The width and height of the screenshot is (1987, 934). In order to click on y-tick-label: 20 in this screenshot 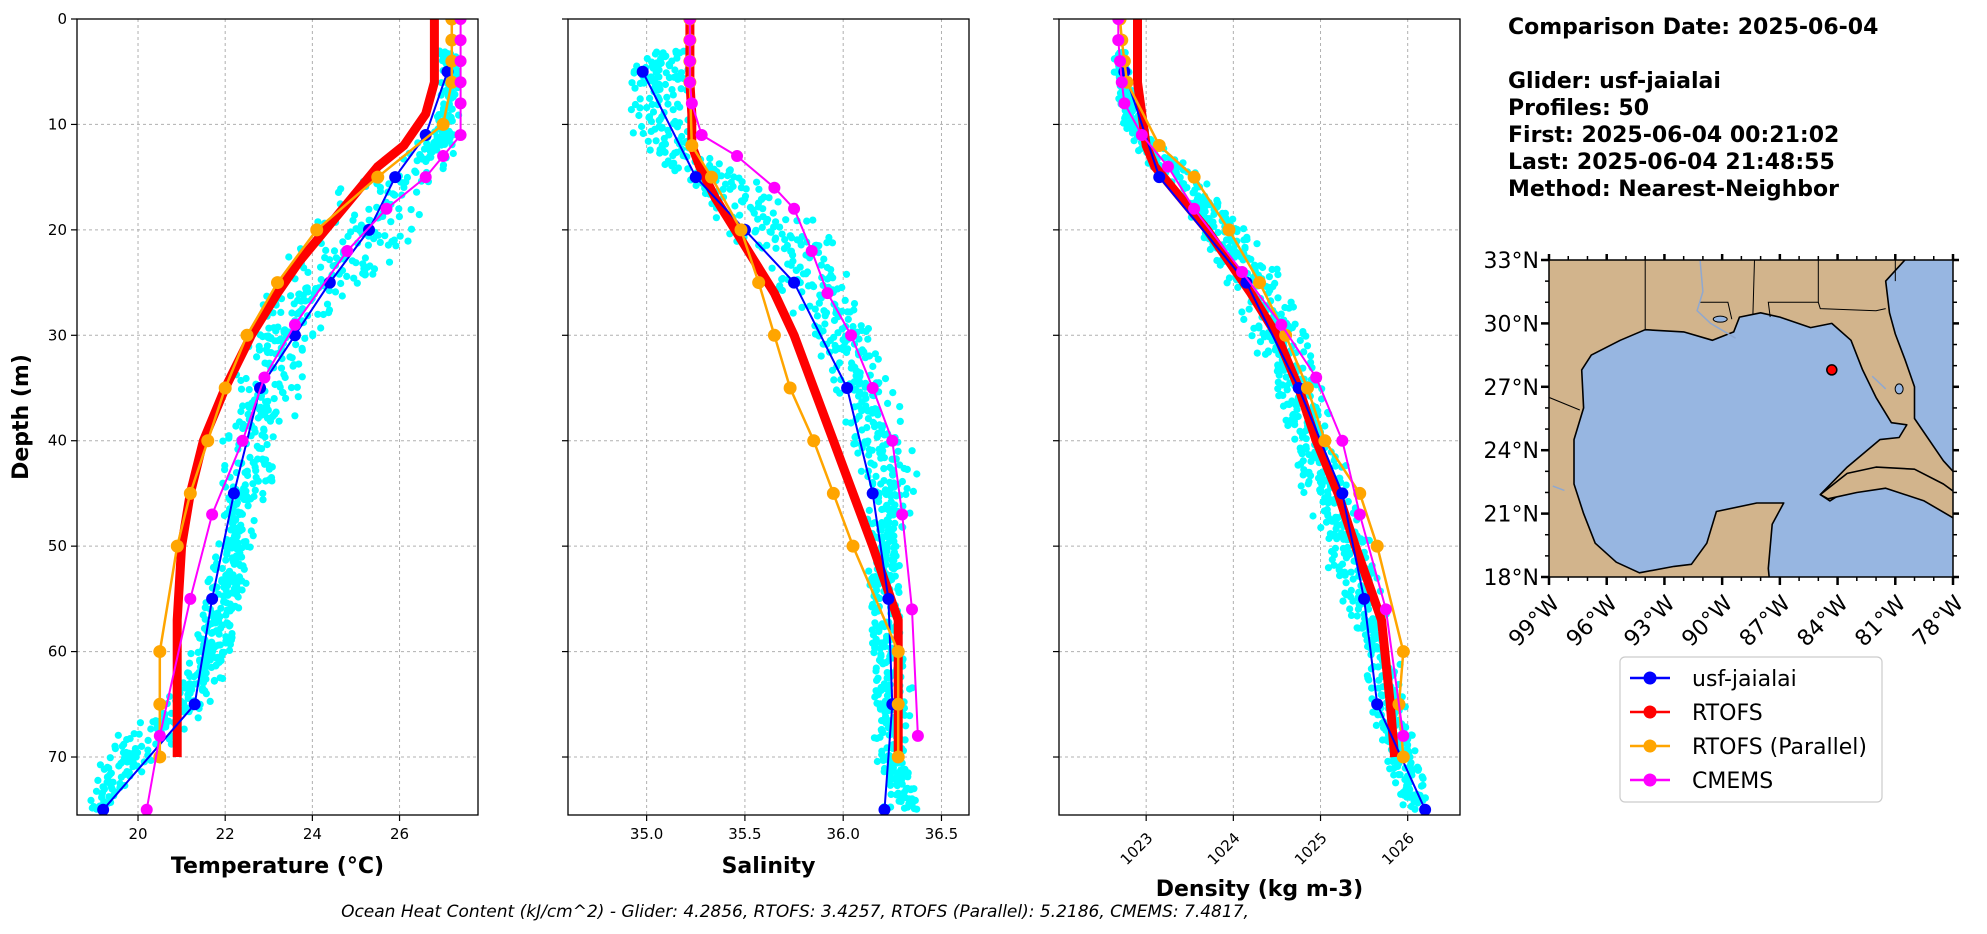, I will do `click(57, 230)`.